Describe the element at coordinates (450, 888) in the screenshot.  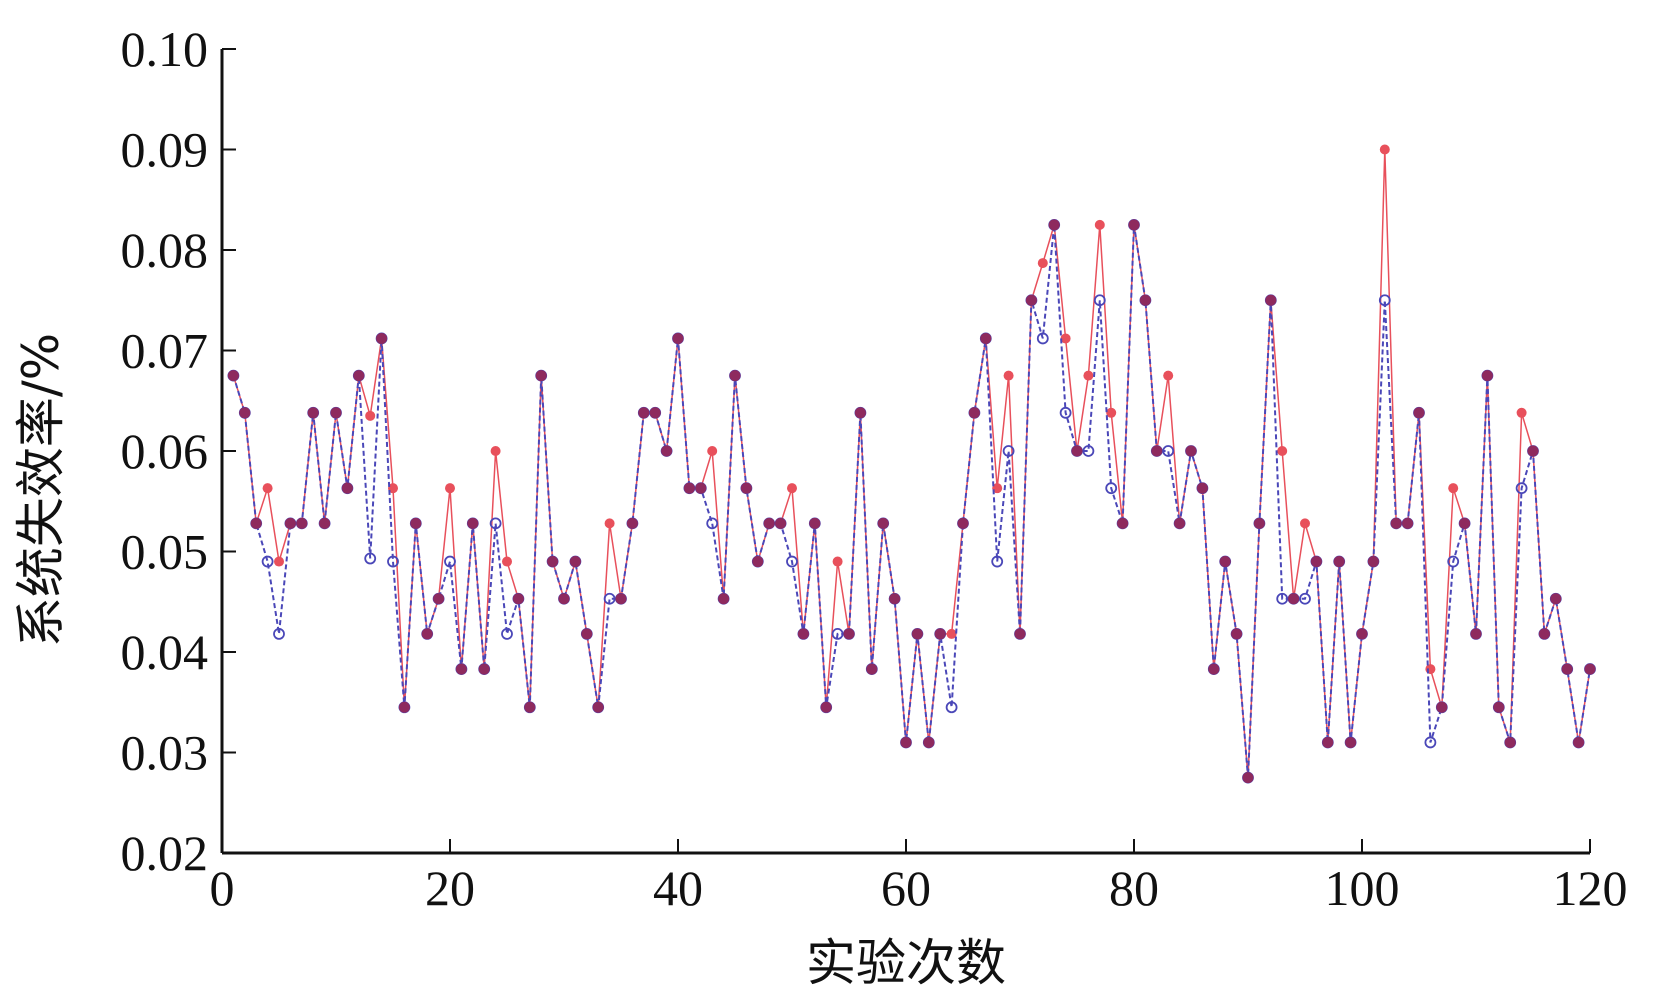
I see `x-tick-label: 20` at that location.